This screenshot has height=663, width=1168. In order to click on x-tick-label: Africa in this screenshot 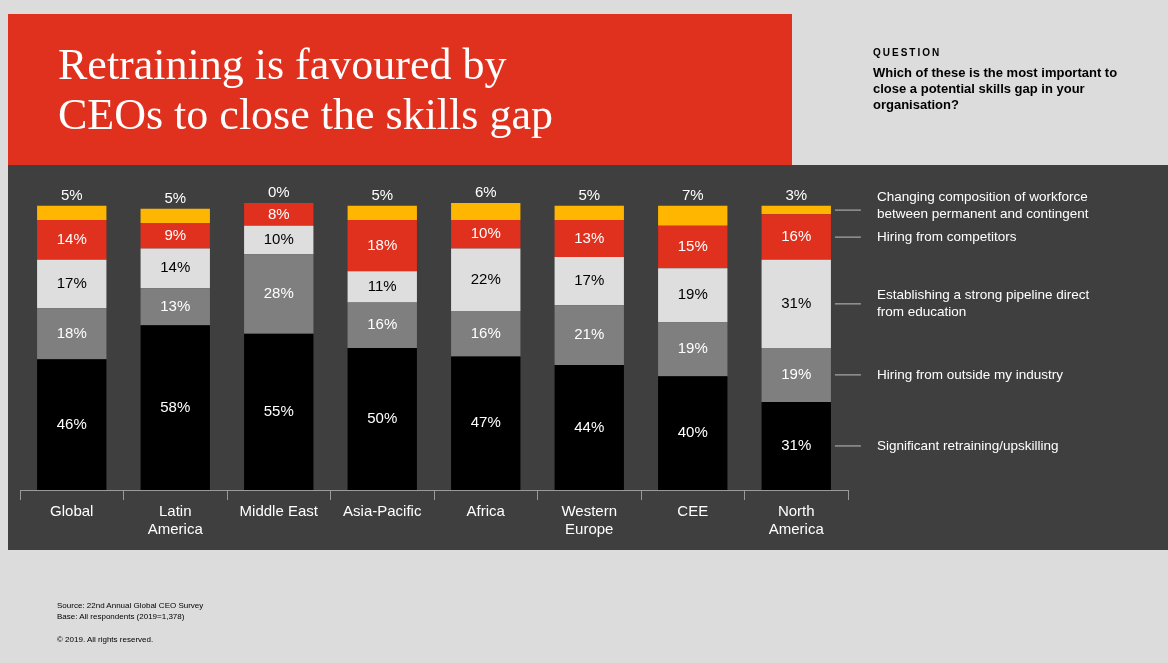, I will do `click(486, 511)`.